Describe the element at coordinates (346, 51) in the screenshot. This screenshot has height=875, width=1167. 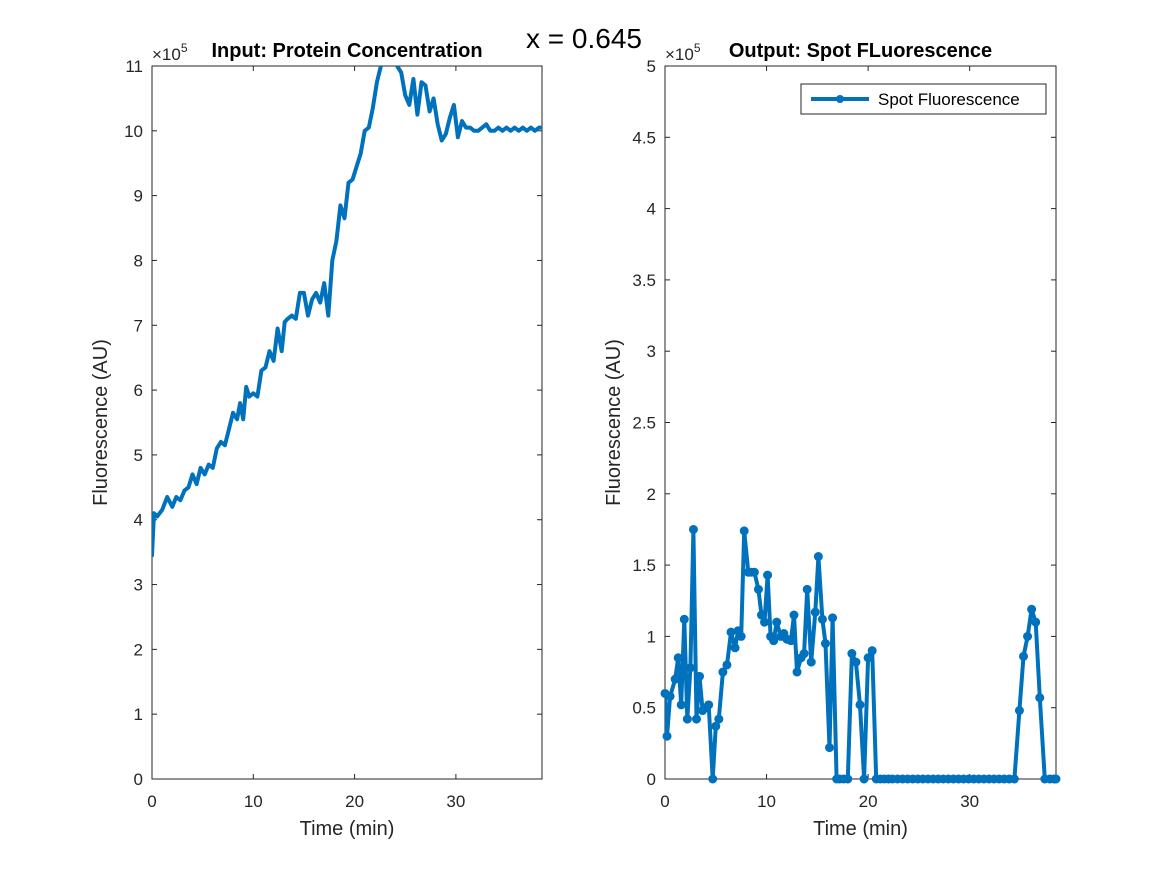
I see `plot-title: Input: Protein Concentration` at that location.